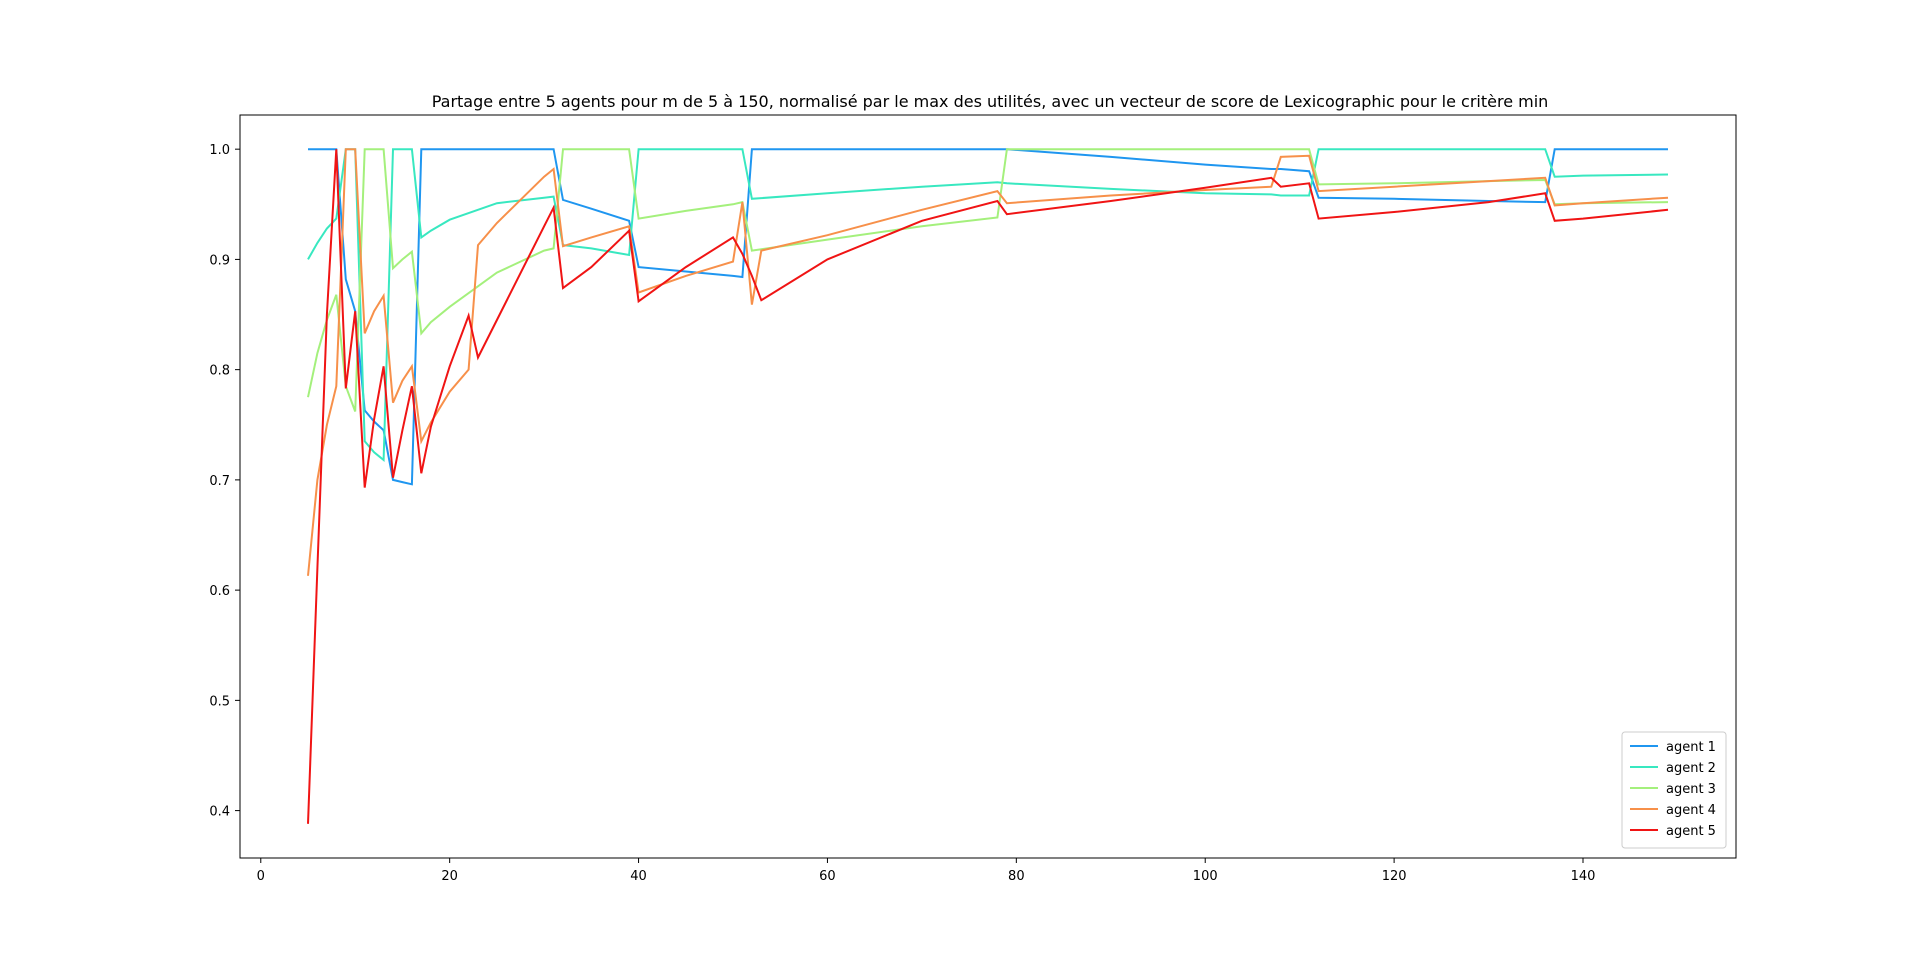  I want to click on x-tick-label: 20, so click(449, 876).